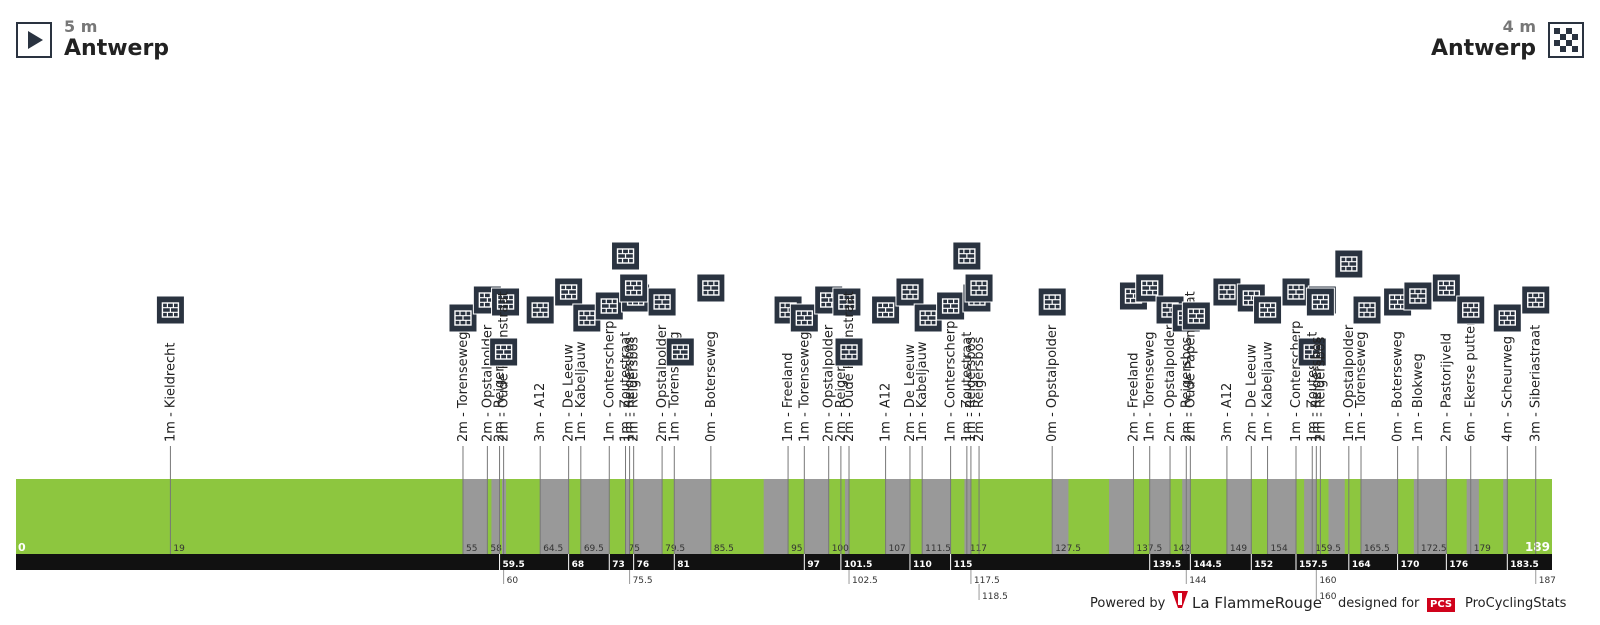 Image resolution: width=1600 pixels, height=625 pixels. What do you see at coordinates (1052, 420) in the screenshot?
I see `cobble-marker: 0m - Opstalpolder` at bounding box center [1052, 420].